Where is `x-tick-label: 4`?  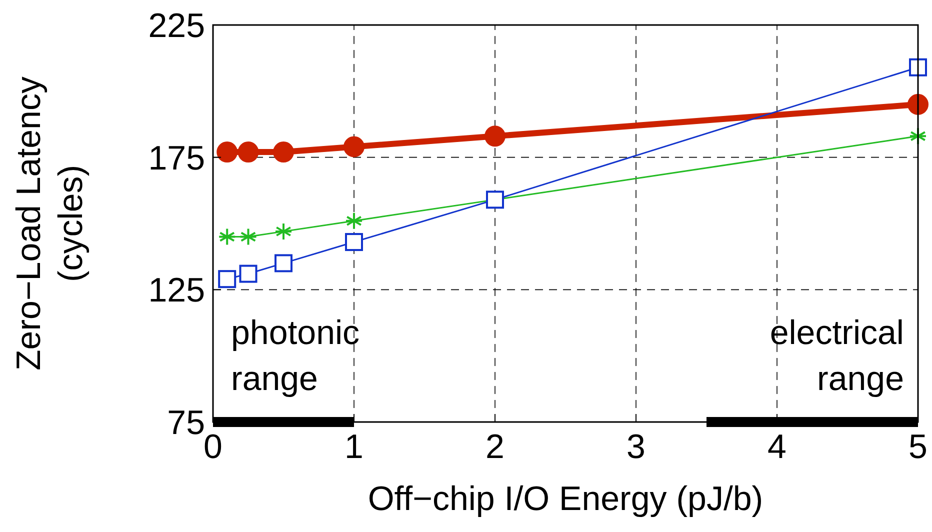 x-tick-label: 4 is located at coordinates (777, 447).